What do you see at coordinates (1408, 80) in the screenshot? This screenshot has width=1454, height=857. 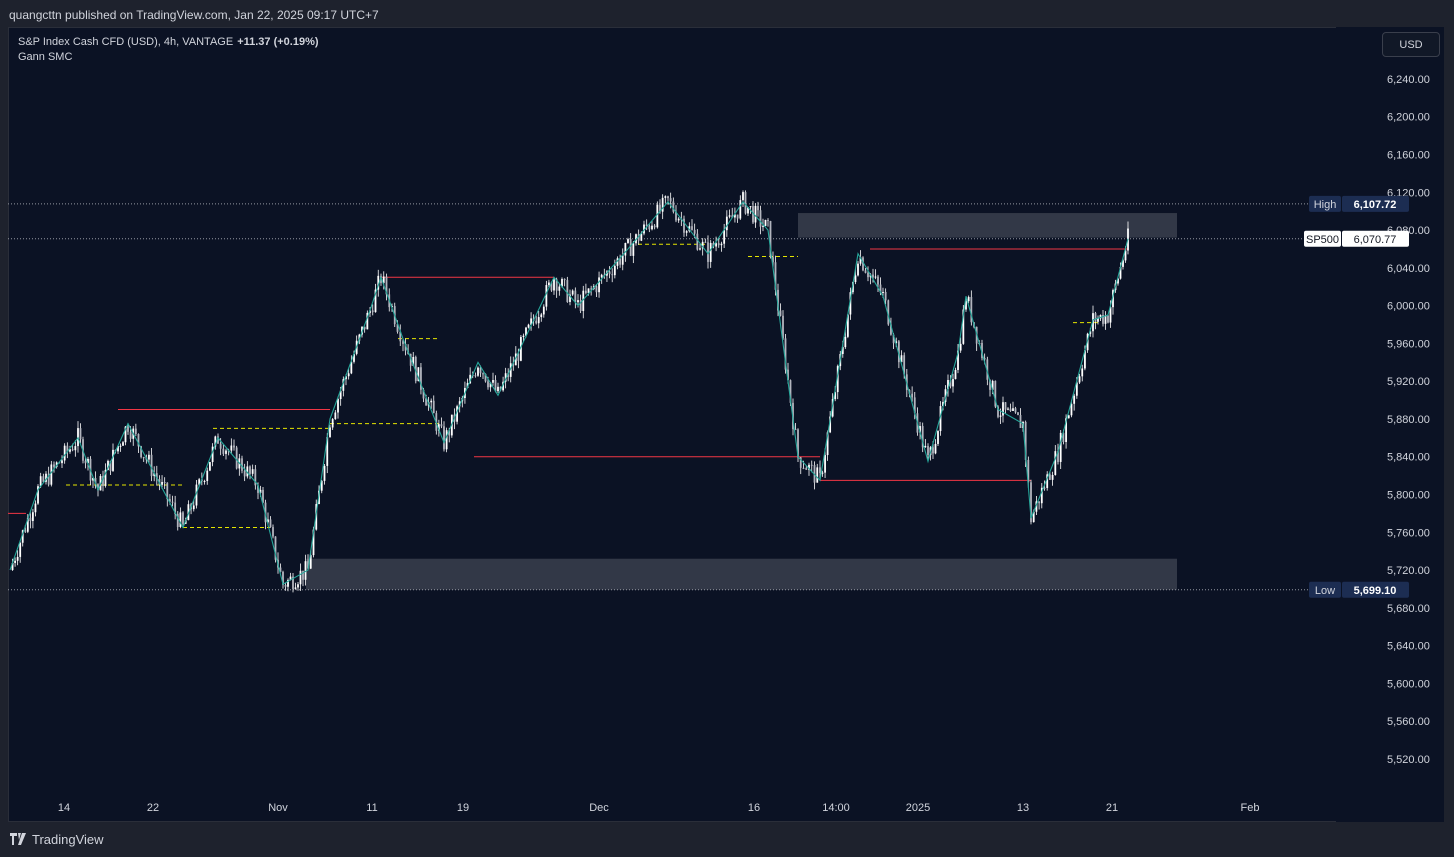 I see `y-tick-label: 6,240.00` at bounding box center [1408, 80].